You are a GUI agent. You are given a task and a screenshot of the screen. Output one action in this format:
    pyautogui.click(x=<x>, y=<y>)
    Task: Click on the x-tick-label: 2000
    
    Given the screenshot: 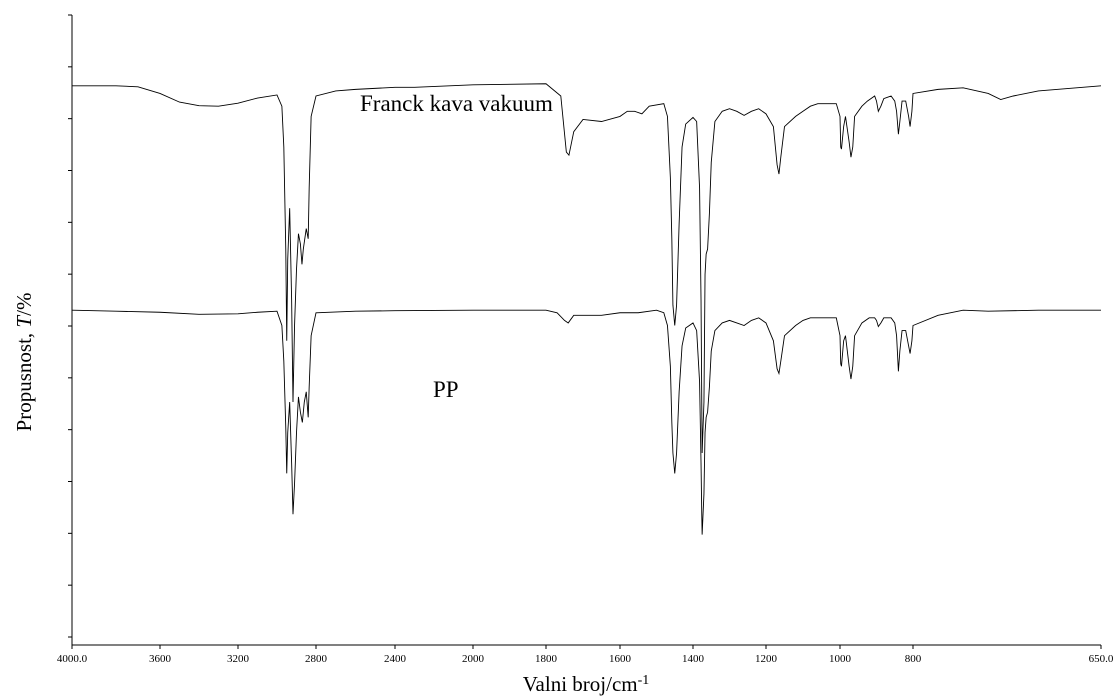 What is the action you would take?
    pyautogui.click(x=473, y=659)
    